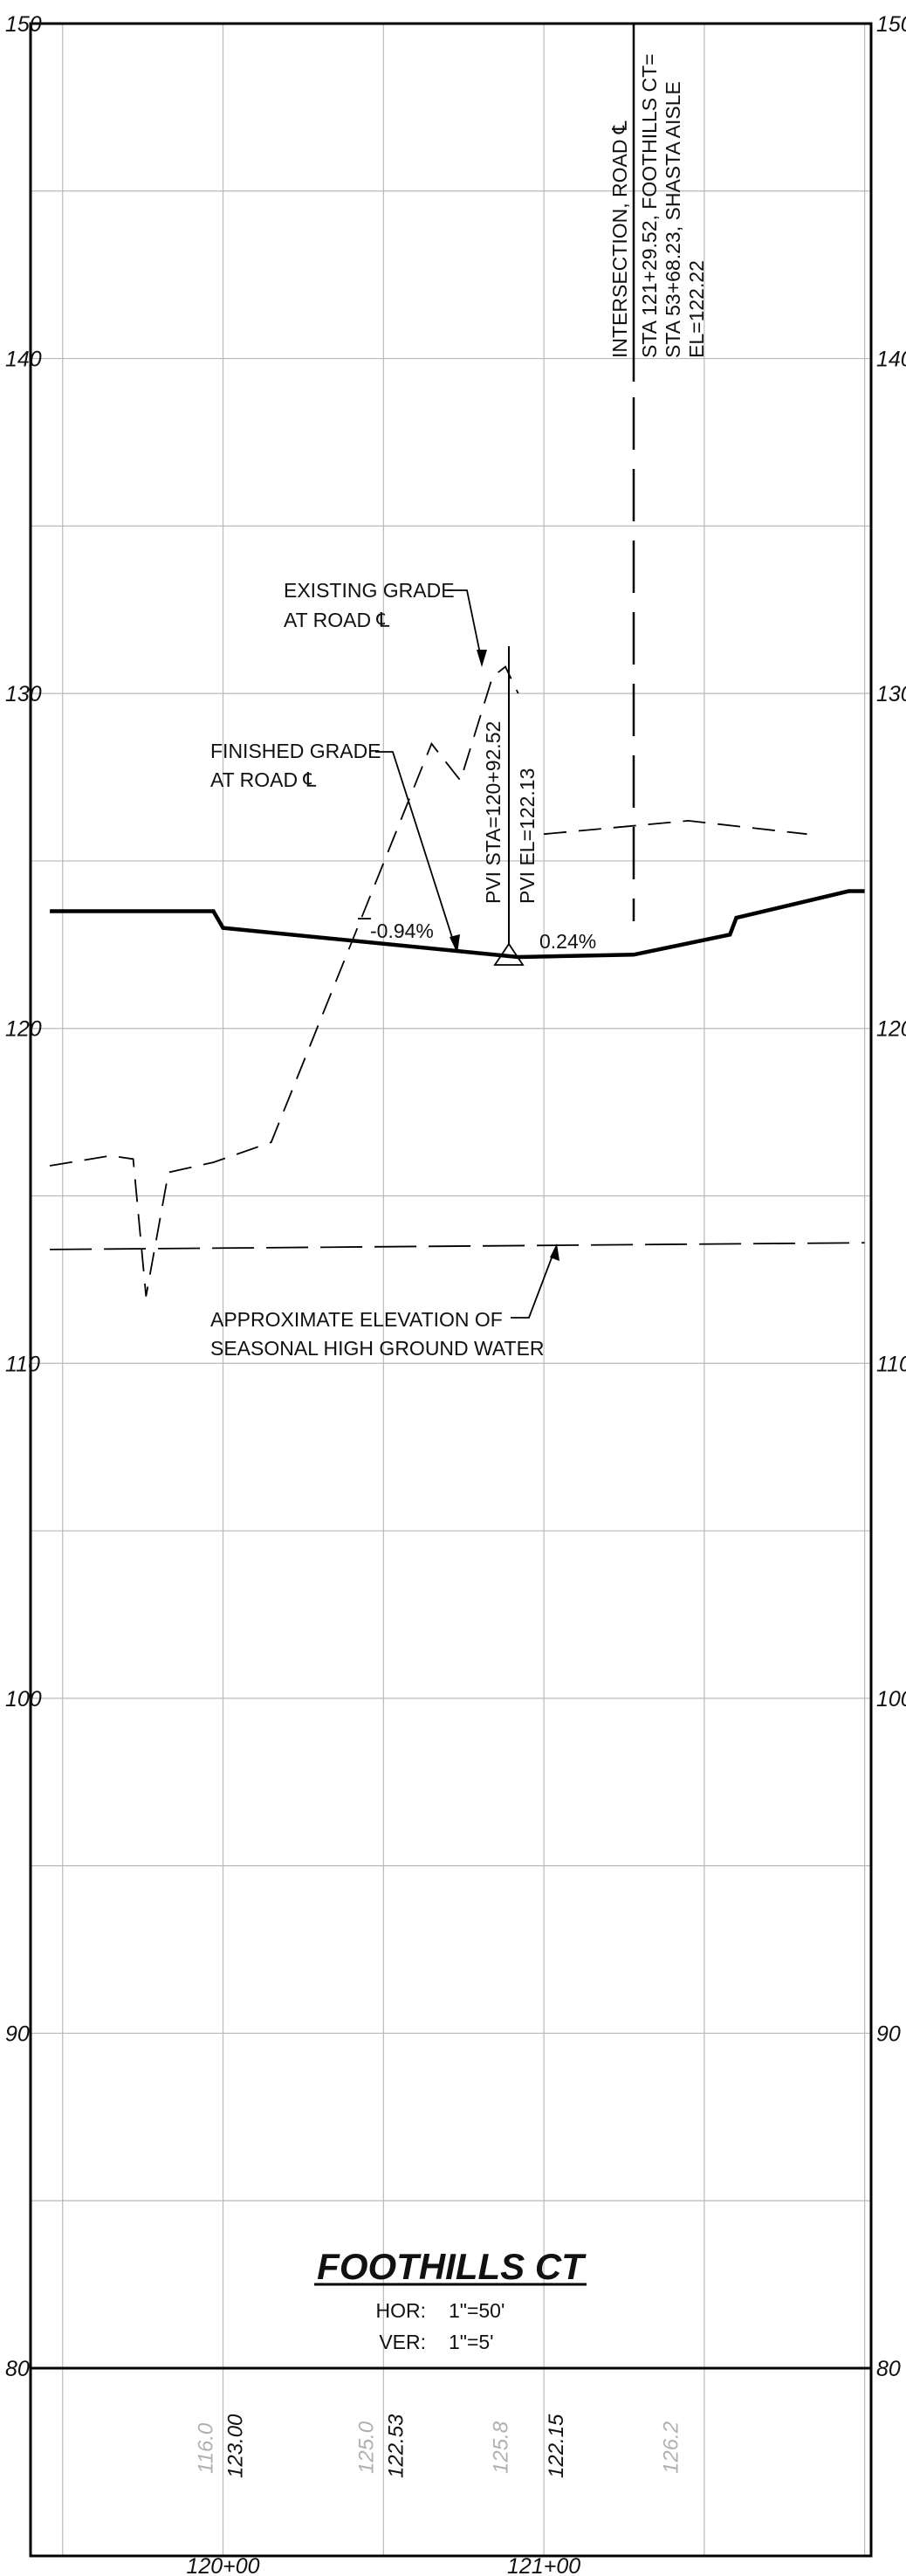 The image size is (906, 2576). I want to click on finished-elevation-value: 122.15, so click(556, 2446).